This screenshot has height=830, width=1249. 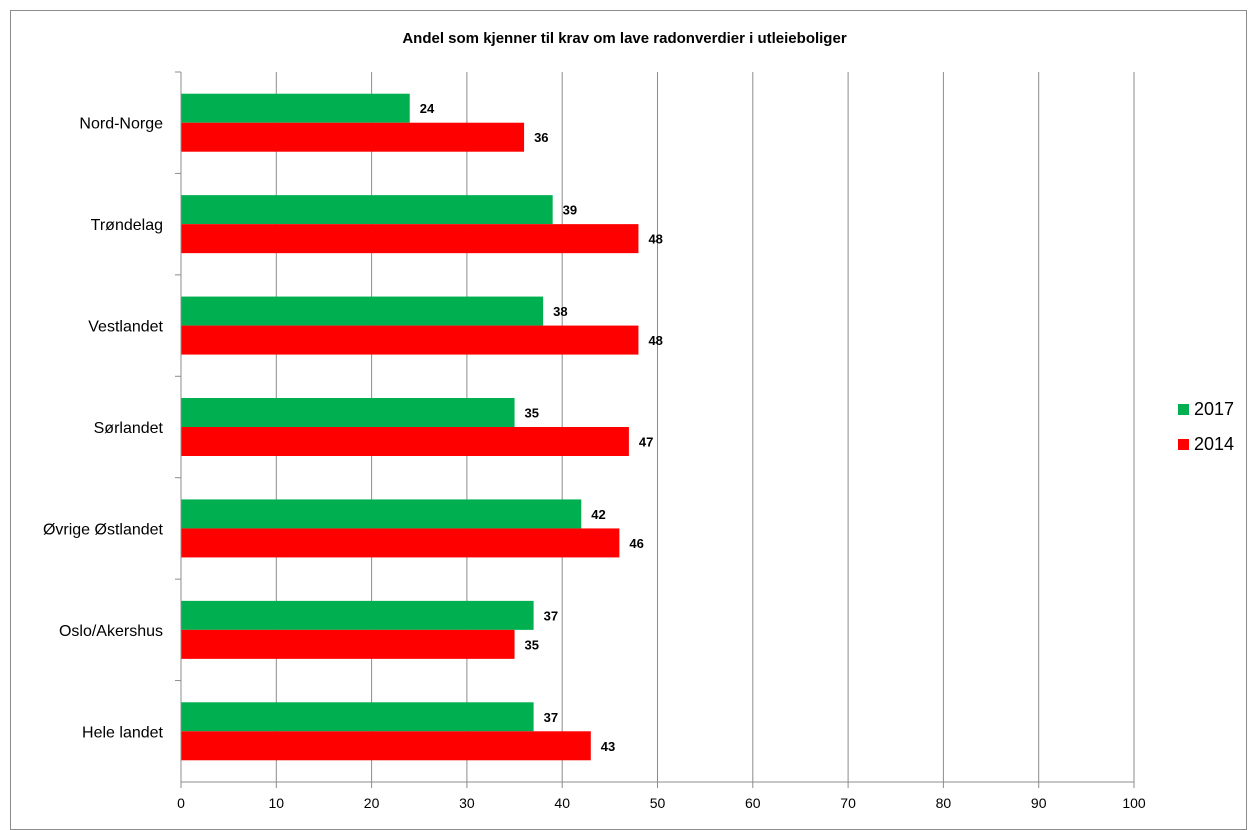 What do you see at coordinates (277, 803) in the screenshot?
I see `x-tick-label-10: 10` at bounding box center [277, 803].